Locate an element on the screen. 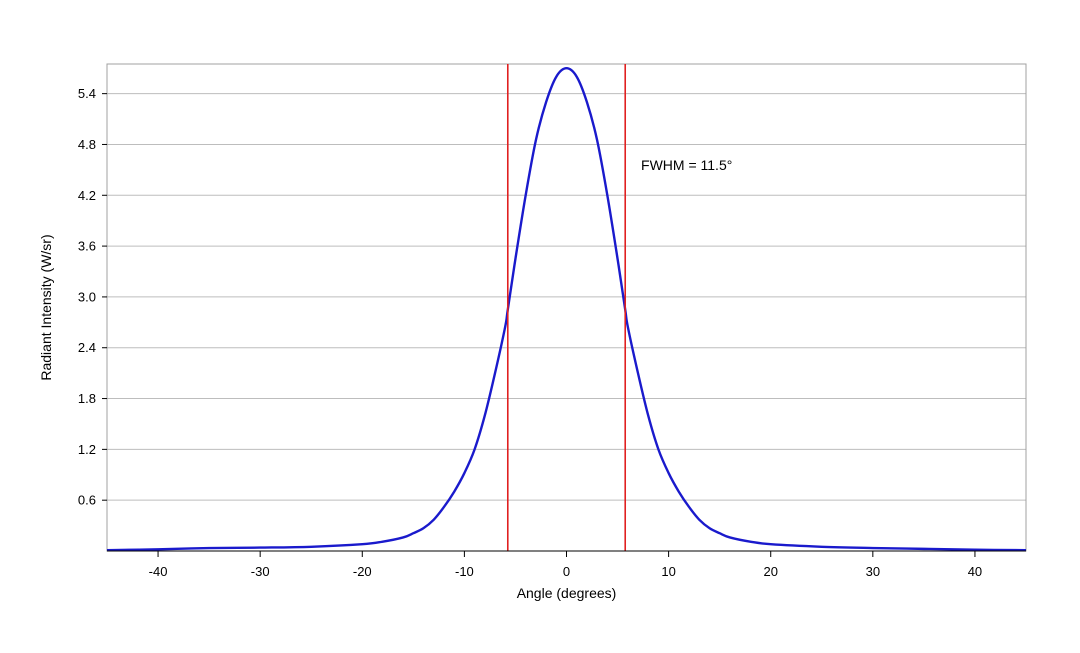 This screenshot has width=1080, height=653. x-tick-label: -40 is located at coordinates (158, 571).